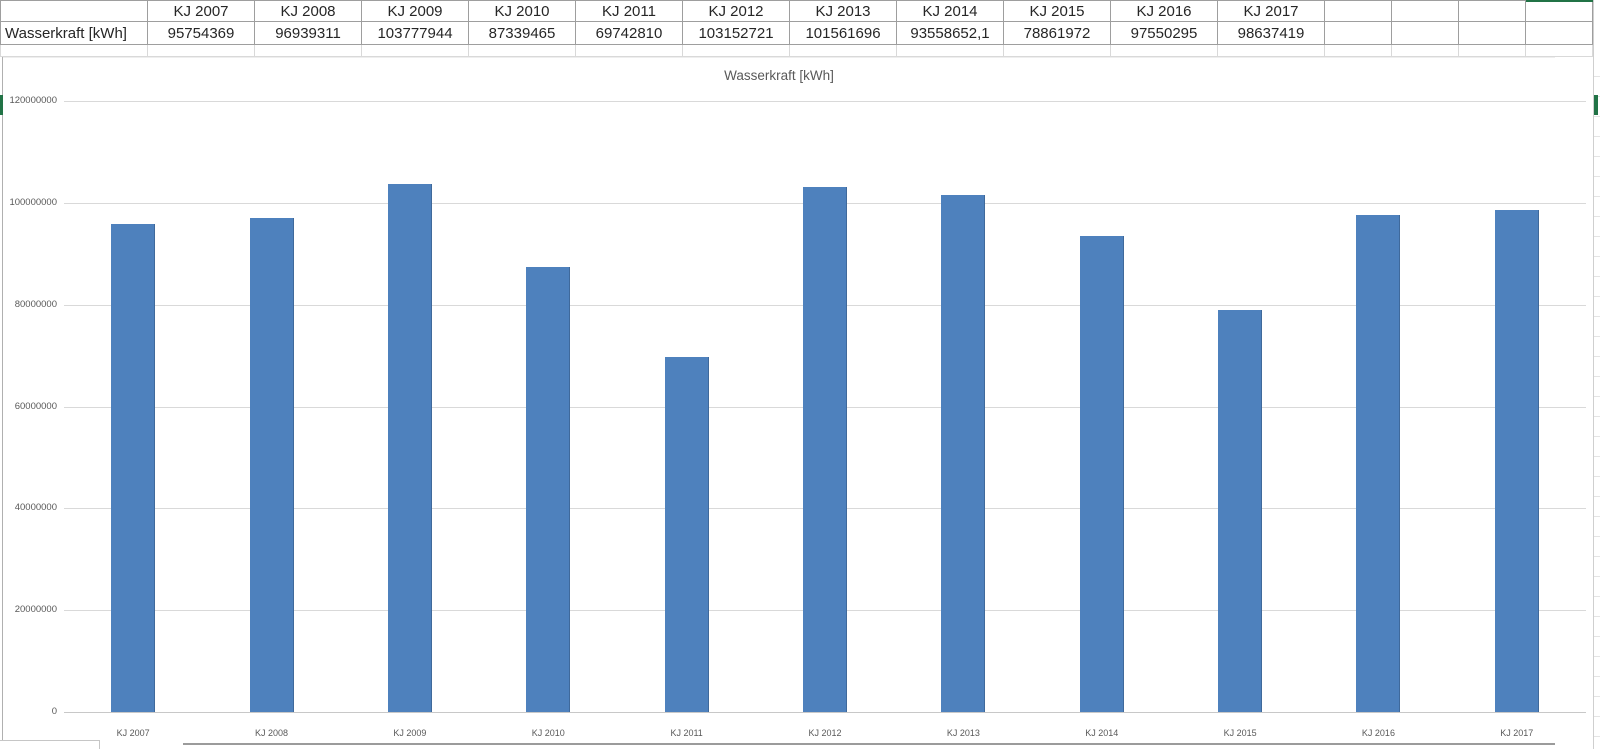 The height and width of the screenshot is (749, 1600). What do you see at coordinates (35, 610) in the screenshot?
I see `y-axis-tick-label: 20000000` at bounding box center [35, 610].